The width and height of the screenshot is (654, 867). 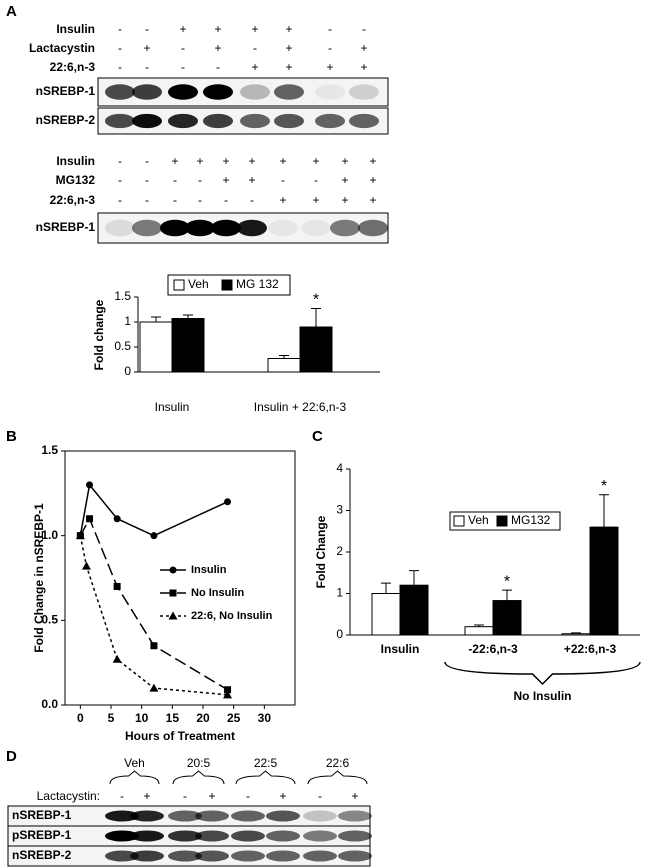 I want to click on brace, so click(x=134, y=777).